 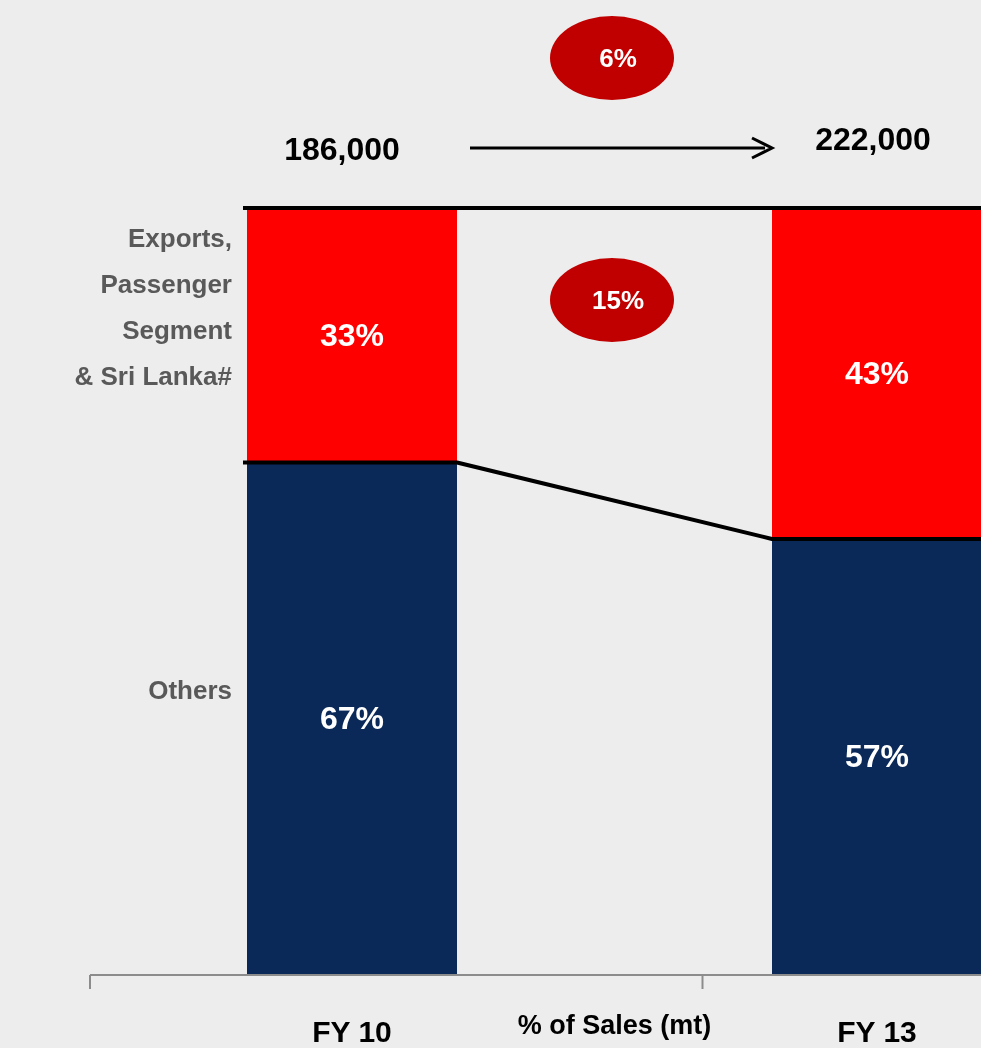 What do you see at coordinates (618, 58) in the screenshot?
I see `text: 6%` at bounding box center [618, 58].